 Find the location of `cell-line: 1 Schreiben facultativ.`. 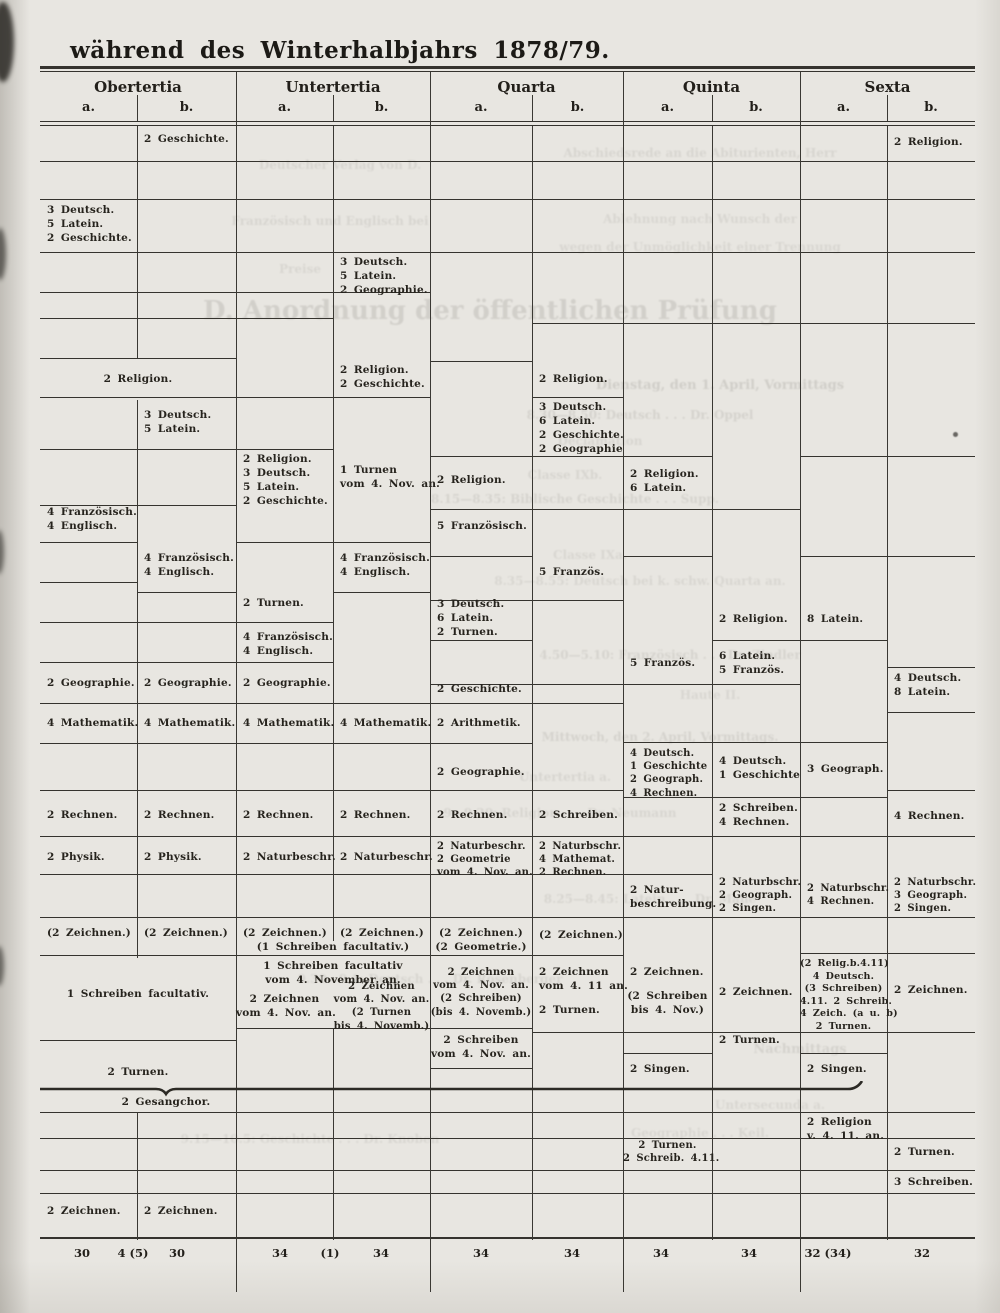

cell-line: 1 Schreiben facultativ. is located at coordinates (138, 994).